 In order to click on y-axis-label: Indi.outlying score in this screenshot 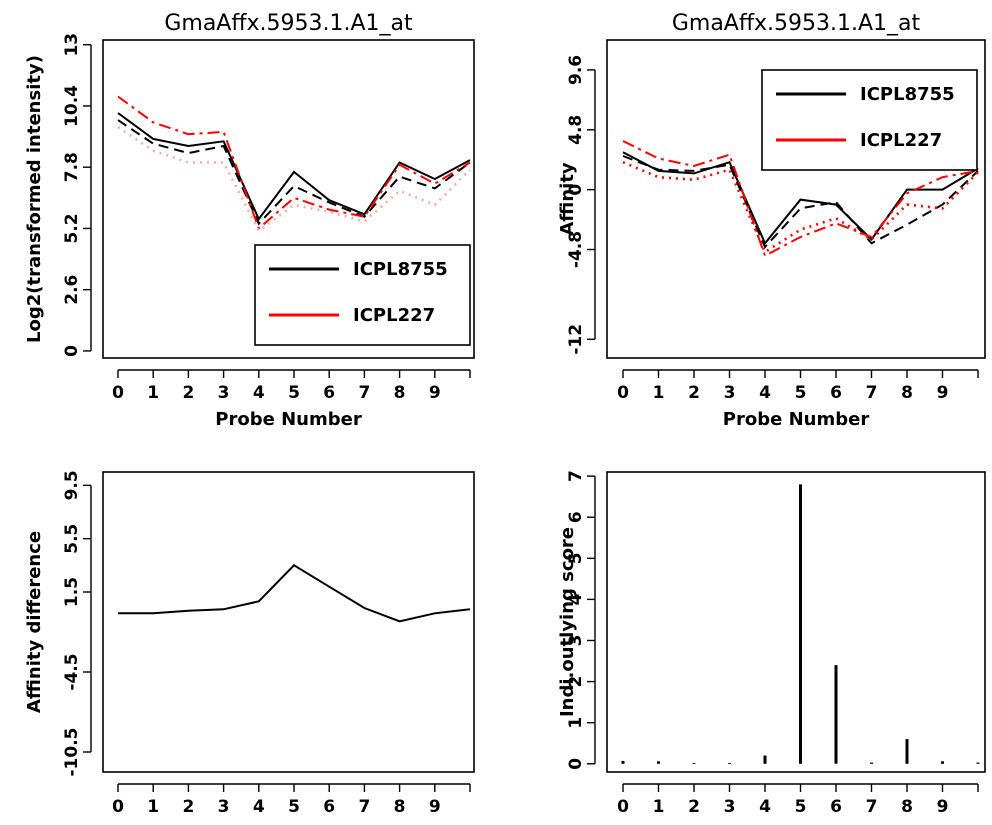, I will do `click(567, 622)`.